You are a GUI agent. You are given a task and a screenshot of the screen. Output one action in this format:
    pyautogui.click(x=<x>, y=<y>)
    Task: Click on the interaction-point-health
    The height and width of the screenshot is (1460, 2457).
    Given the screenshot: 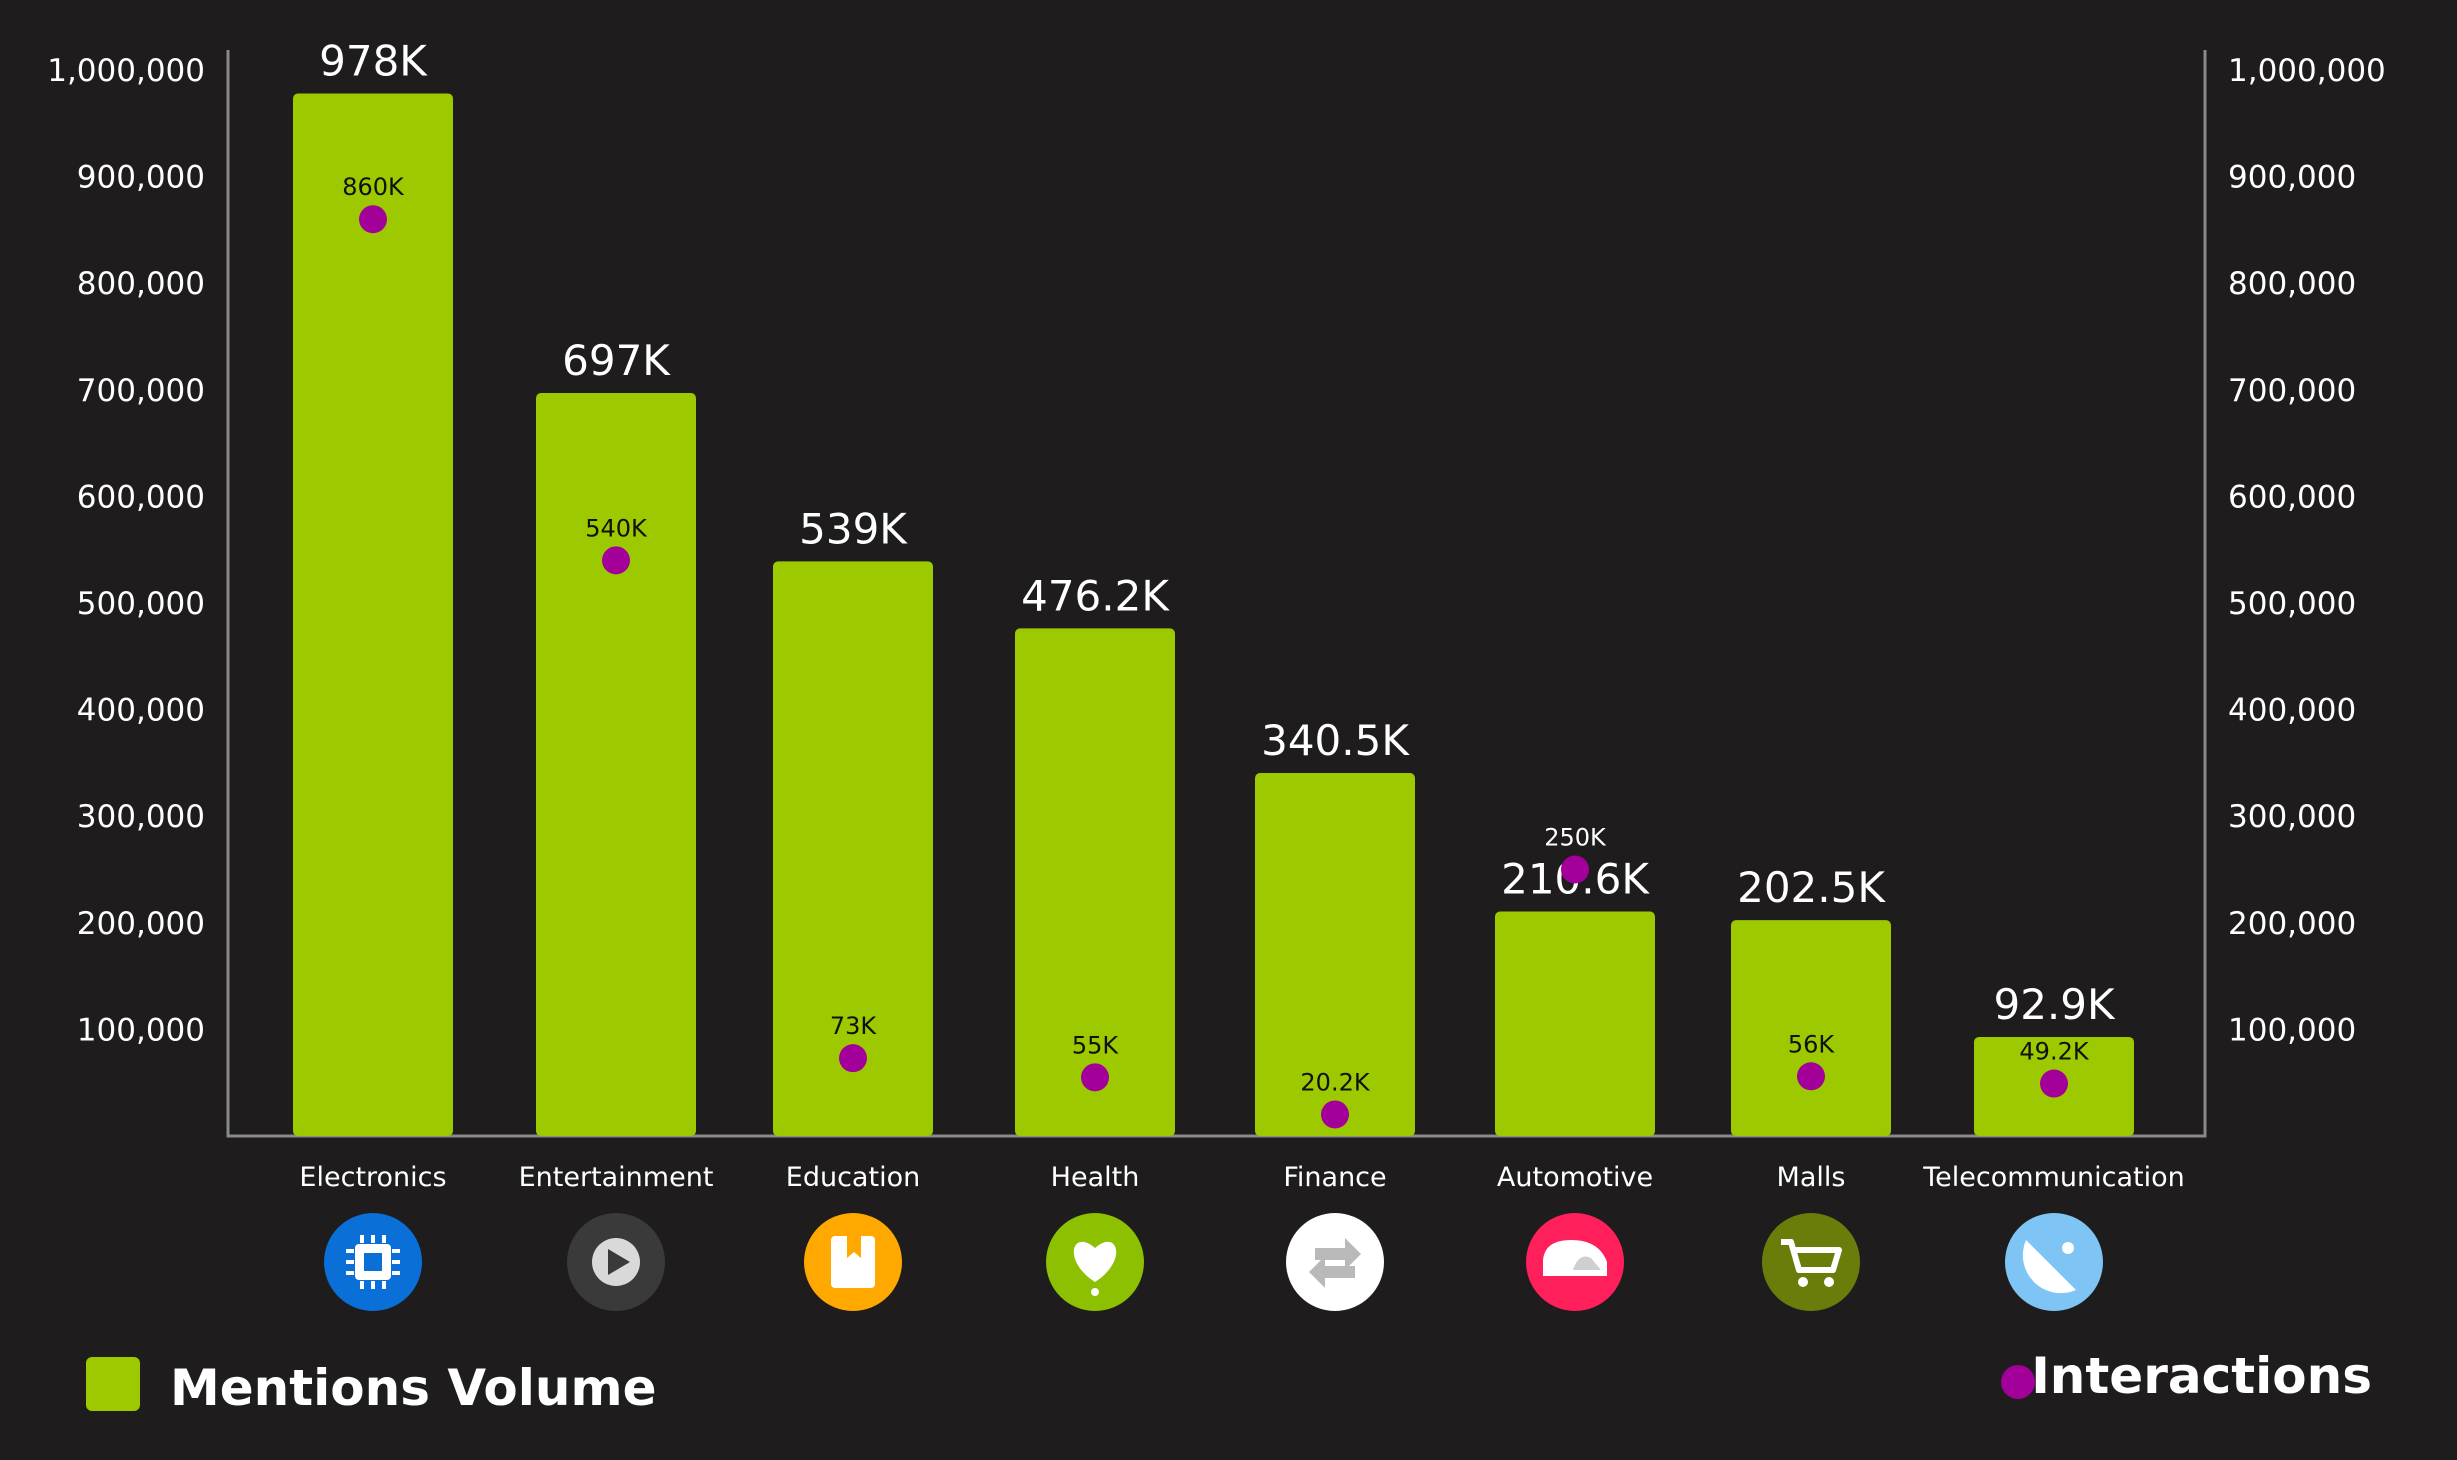 What is the action you would take?
    pyautogui.click(x=1095, y=1077)
    